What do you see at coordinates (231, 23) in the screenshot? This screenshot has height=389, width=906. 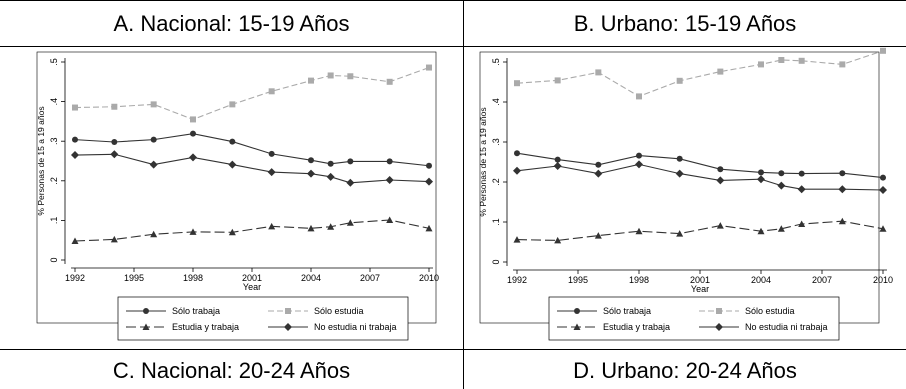 I see `header-a: A. Nacional: 15-19 Años` at bounding box center [231, 23].